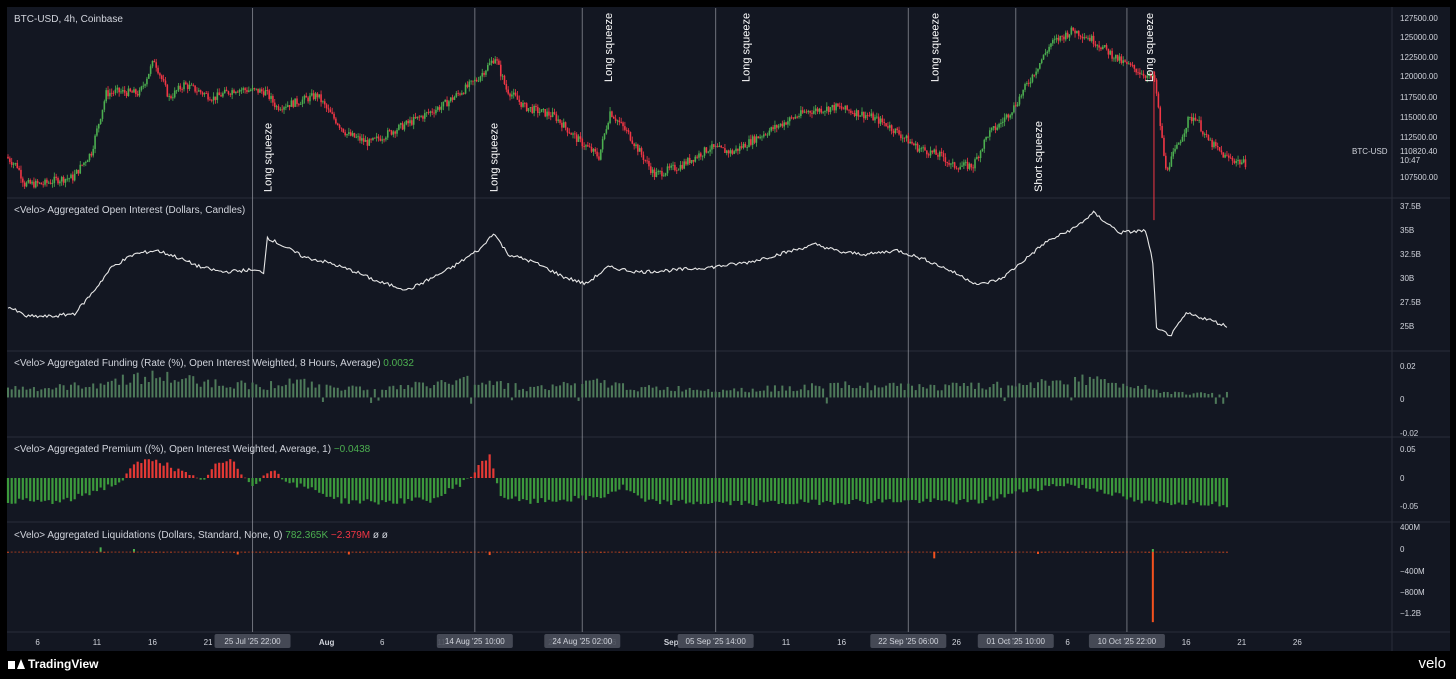 The height and width of the screenshot is (679, 1456). I want to click on tradingview-logo: TradingView, so click(53, 664).